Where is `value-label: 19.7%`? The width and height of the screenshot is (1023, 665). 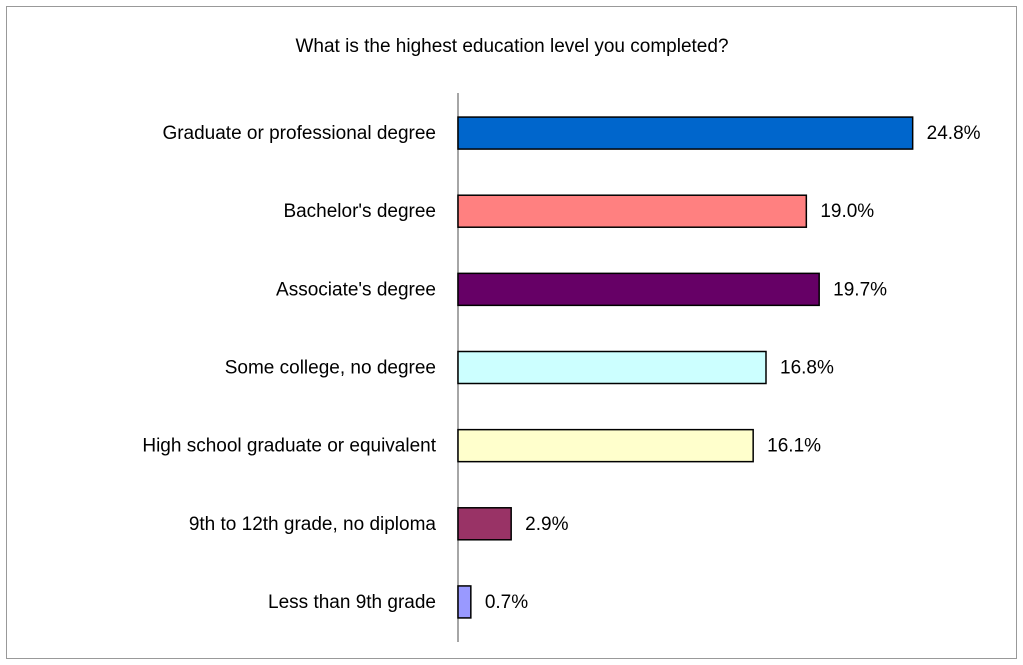 value-label: 19.7% is located at coordinates (860, 289).